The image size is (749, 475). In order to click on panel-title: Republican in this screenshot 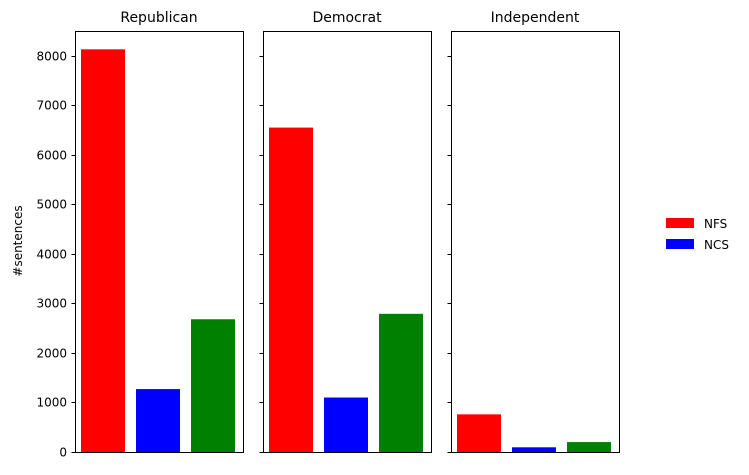, I will do `click(158, 18)`.